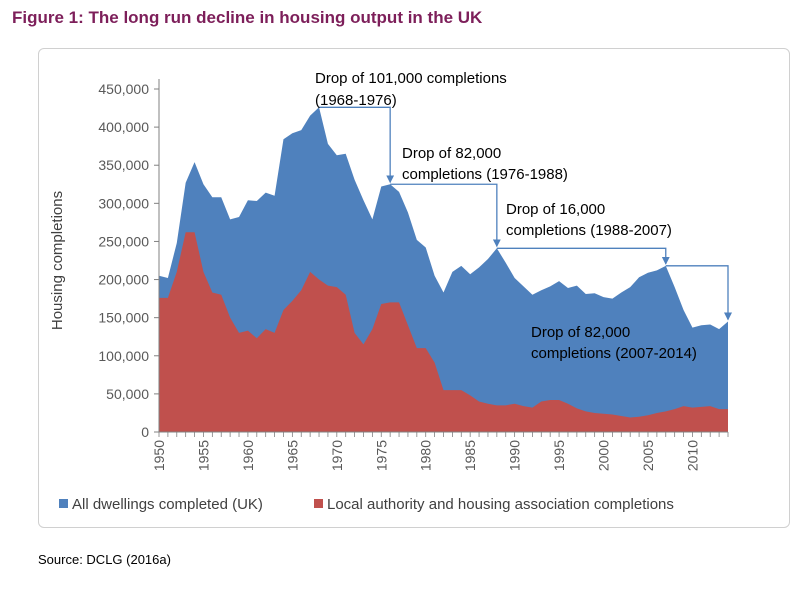 This screenshot has width=800, height=589. I want to click on x-tick-label: 1960, so click(248, 455).